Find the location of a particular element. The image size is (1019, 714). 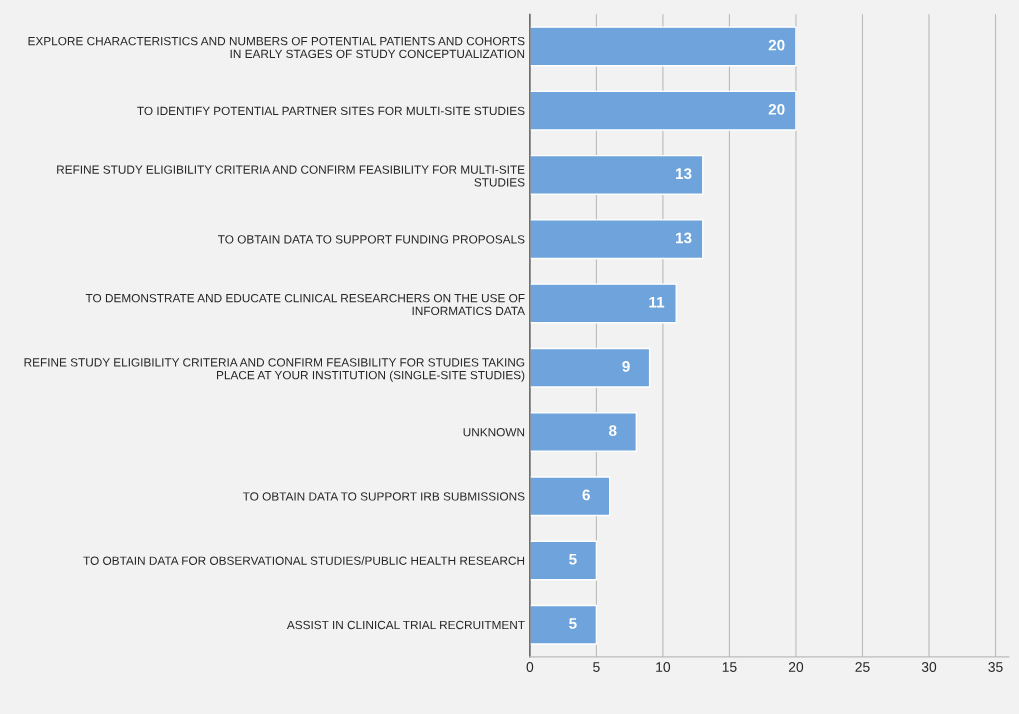

data-label: 6 is located at coordinates (586, 495).